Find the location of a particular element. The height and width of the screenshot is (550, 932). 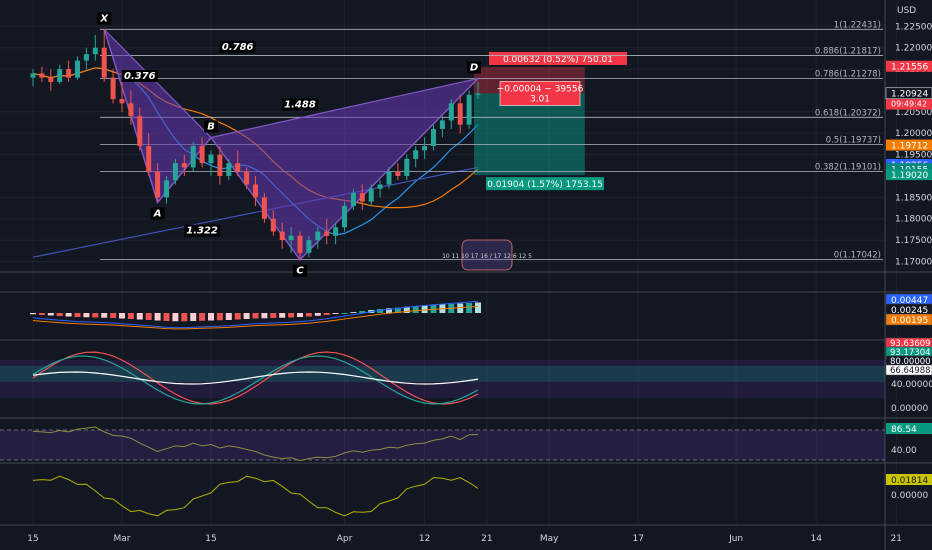

time-tick-label: 15 is located at coordinates (210, 539).